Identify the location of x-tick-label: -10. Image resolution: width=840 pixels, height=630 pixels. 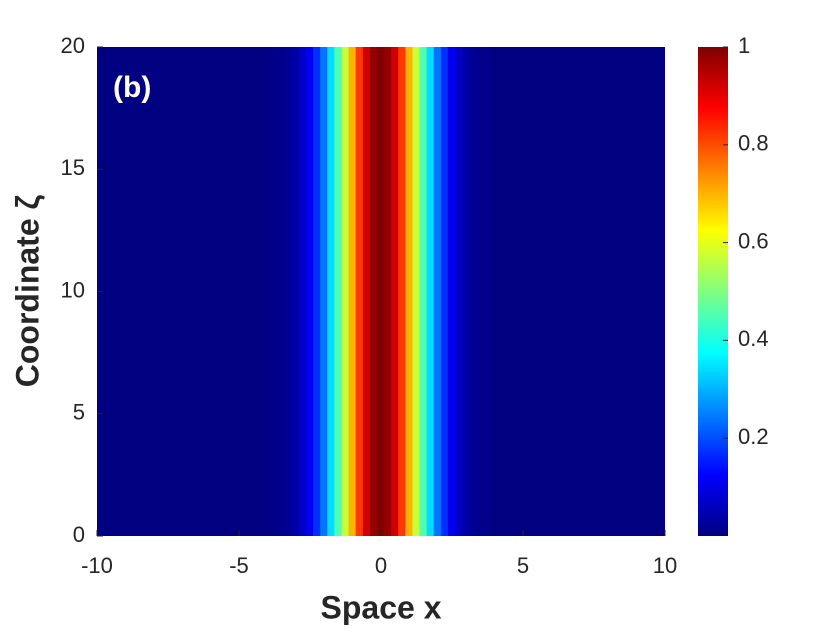
(97, 565).